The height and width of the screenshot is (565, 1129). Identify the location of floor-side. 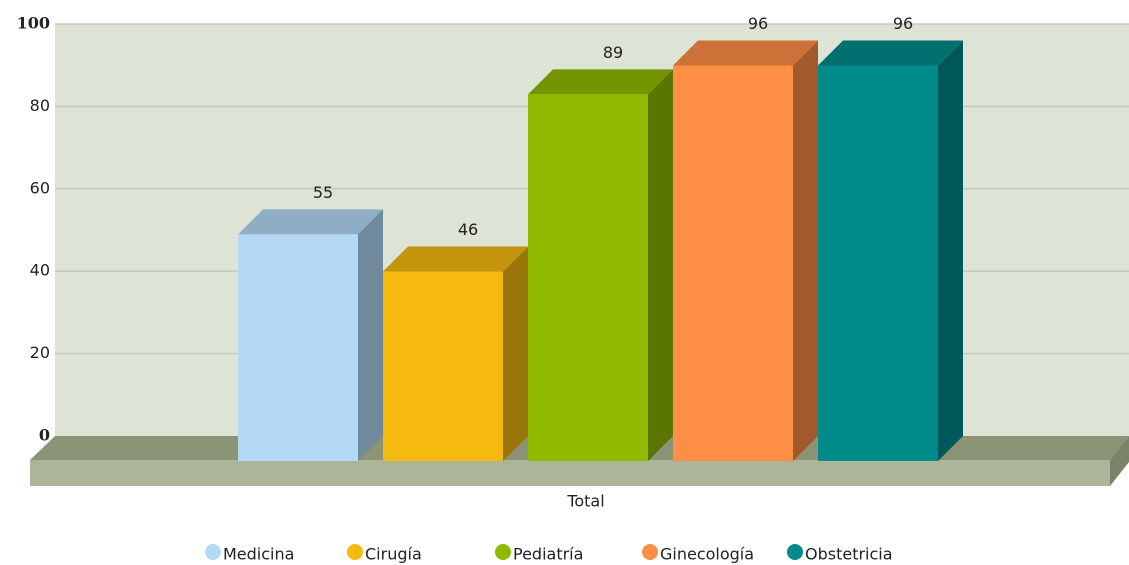
(1119, 461).